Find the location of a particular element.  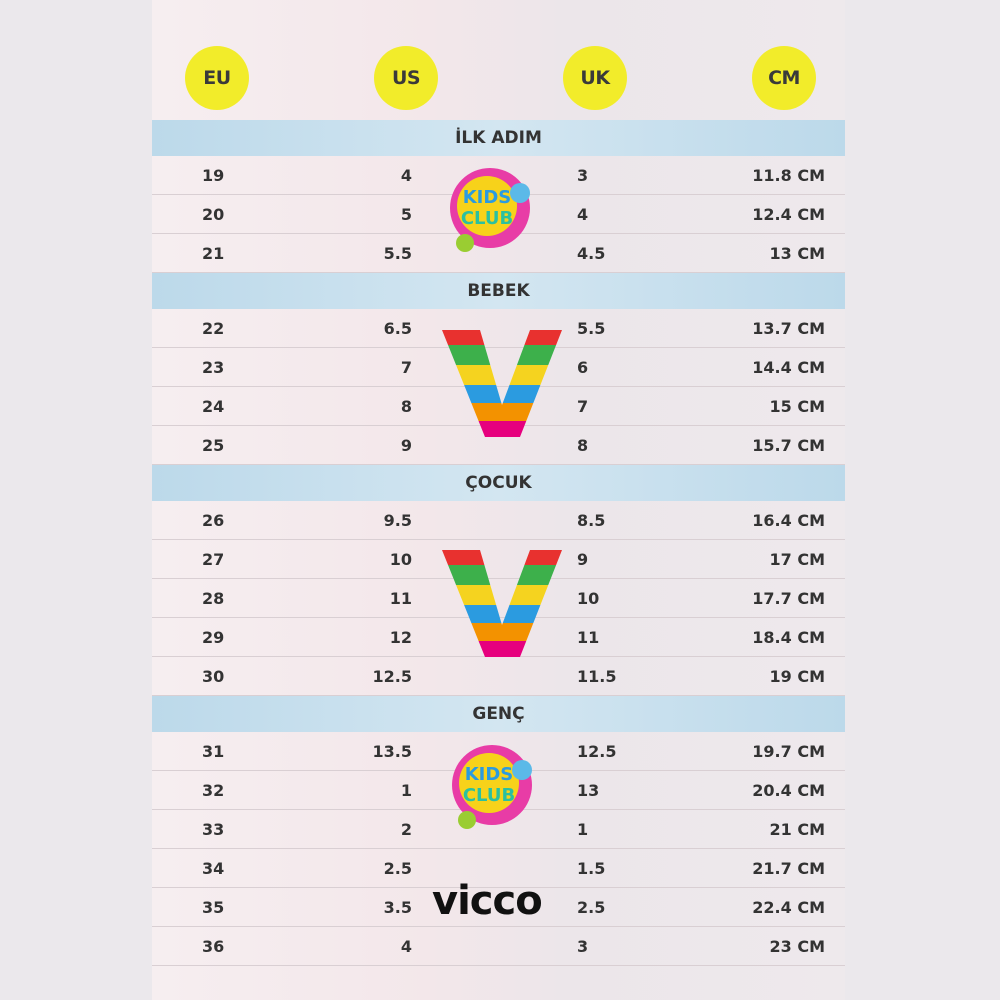

section-band: BEBEK is located at coordinates (498, 291).